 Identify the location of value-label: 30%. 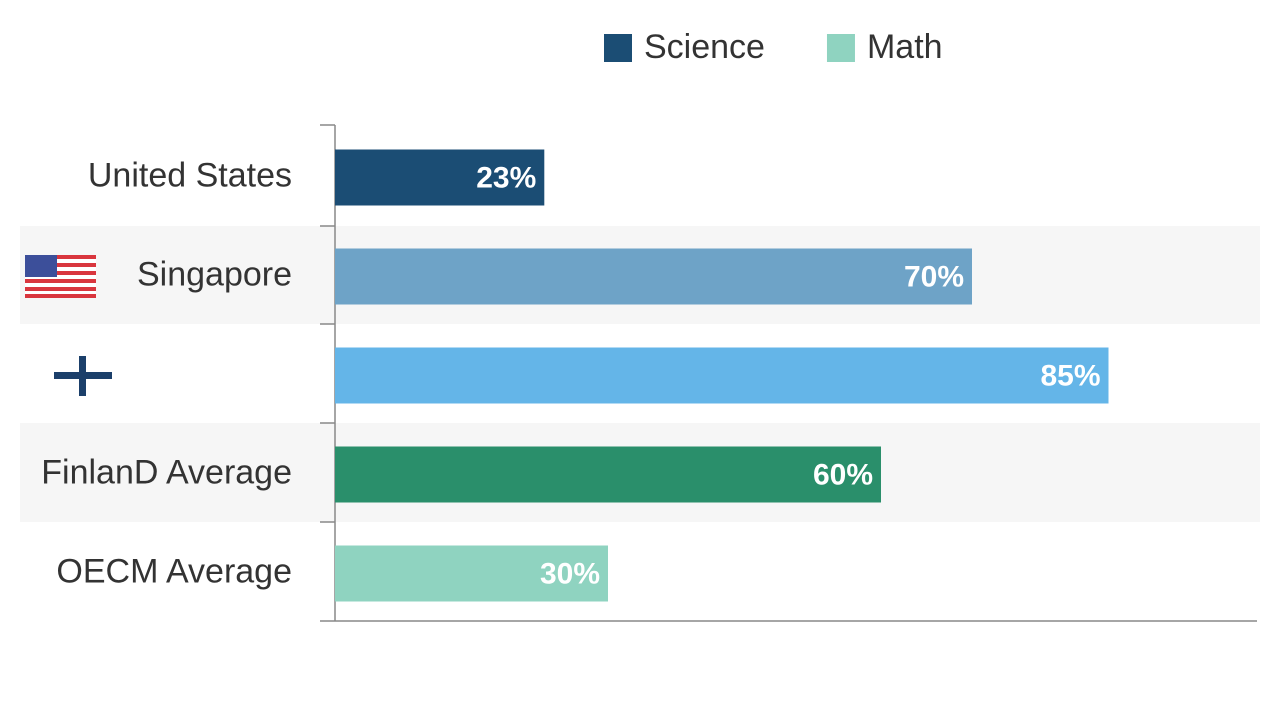
(570, 573).